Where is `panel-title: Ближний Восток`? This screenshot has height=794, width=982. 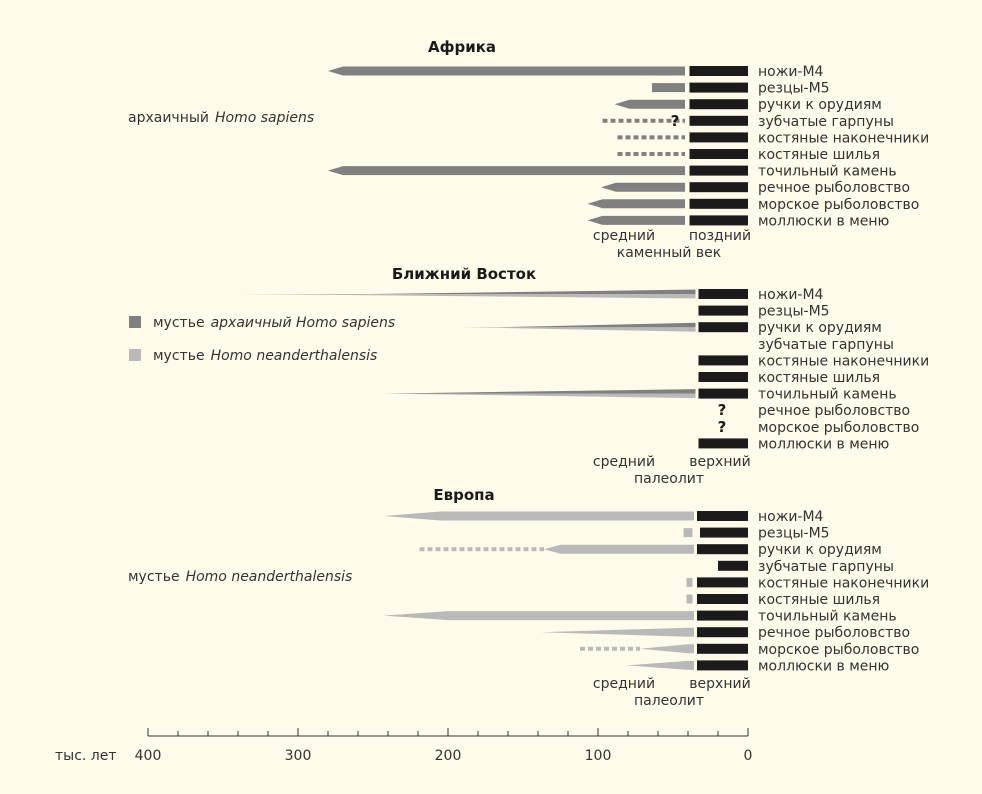 panel-title: Ближний Восток is located at coordinates (464, 274).